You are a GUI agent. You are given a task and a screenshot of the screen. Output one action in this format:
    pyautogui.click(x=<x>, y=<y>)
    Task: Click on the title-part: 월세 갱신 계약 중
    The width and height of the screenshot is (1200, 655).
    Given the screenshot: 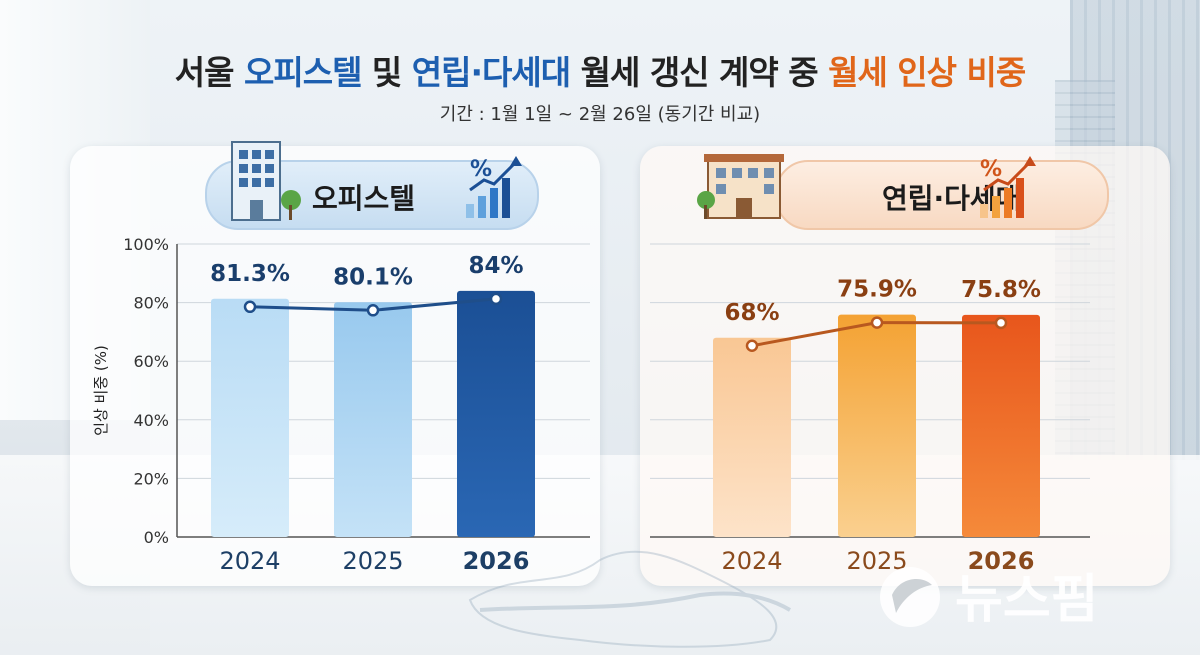 What is the action you would take?
    pyautogui.click(x=699, y=72)
    